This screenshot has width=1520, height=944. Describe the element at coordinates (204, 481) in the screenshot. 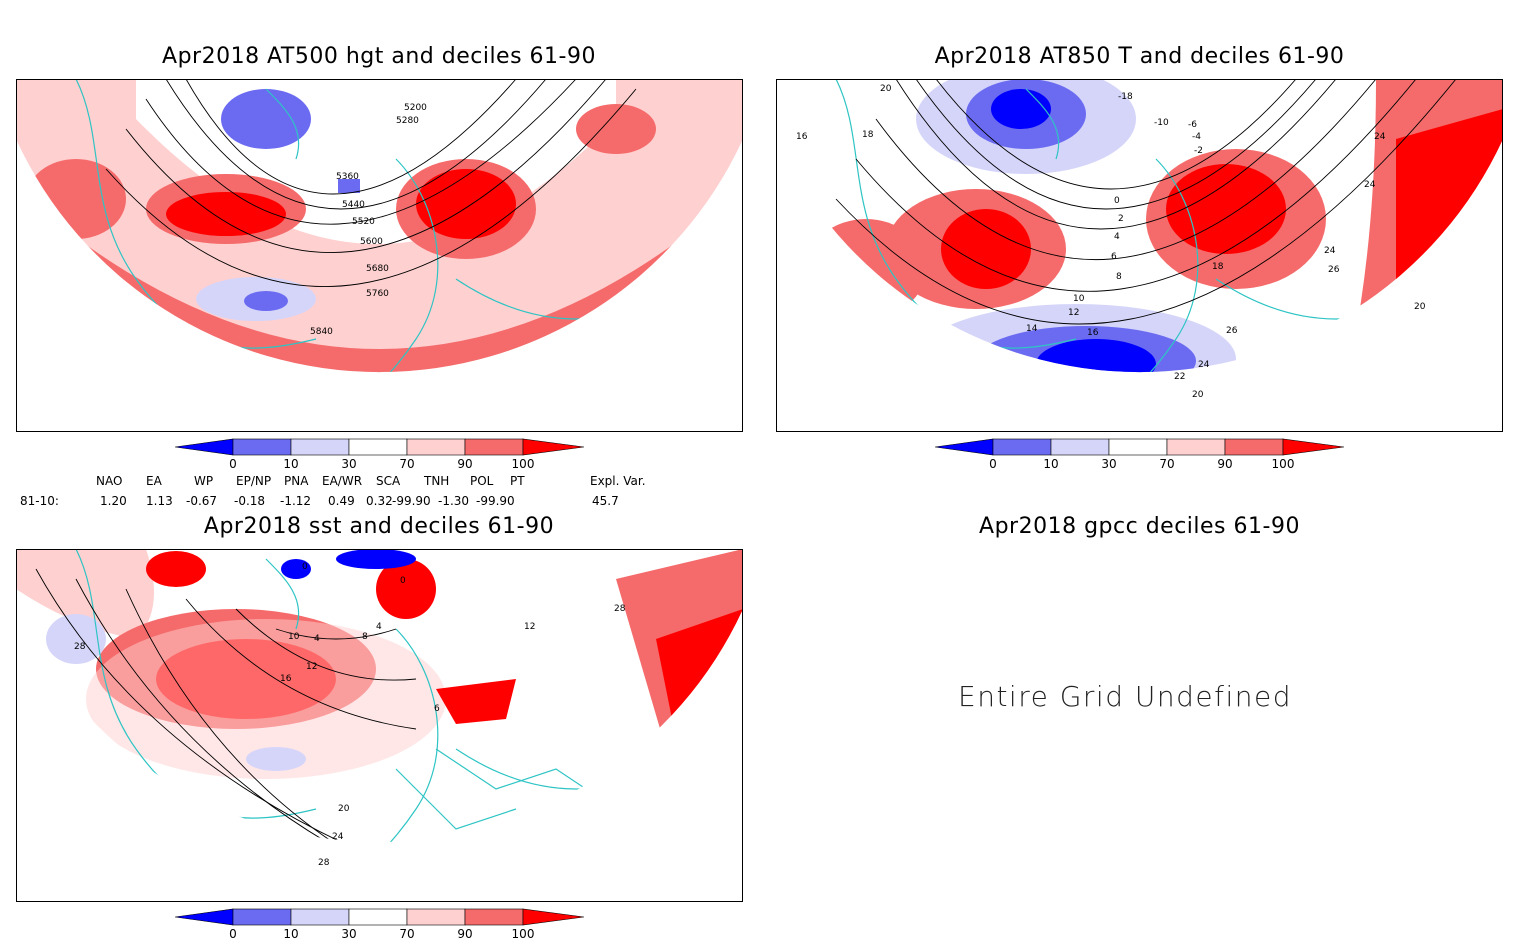

I see `tele-header: WP` at that location.